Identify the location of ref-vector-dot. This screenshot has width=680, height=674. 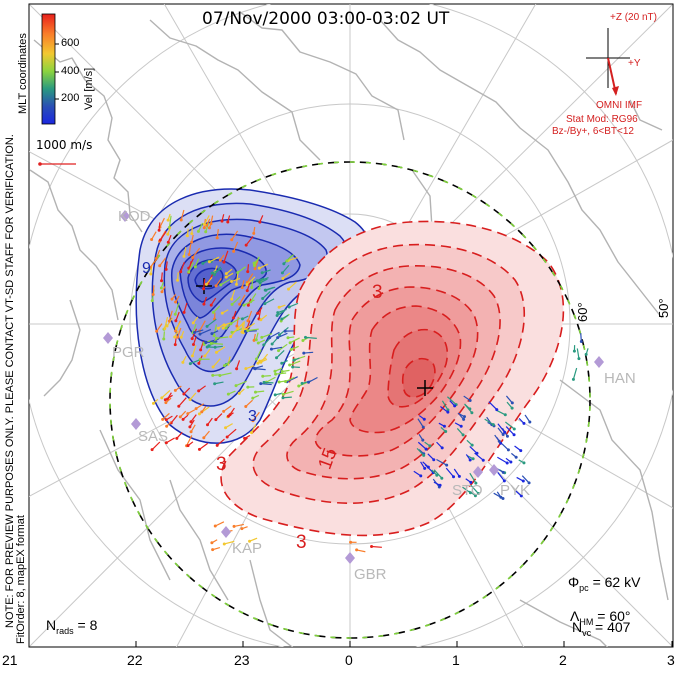
(40, 164).